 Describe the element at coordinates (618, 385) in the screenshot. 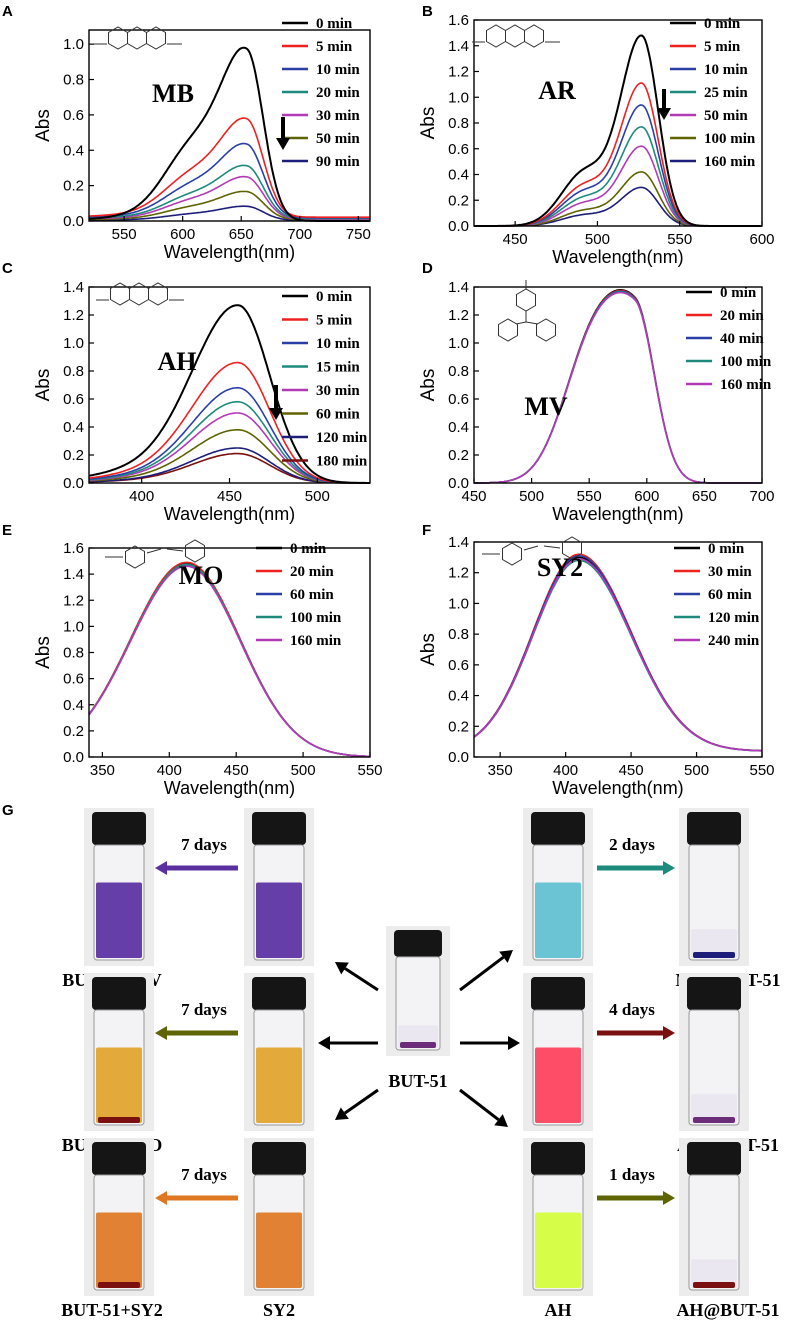

I see `plot-frame` at that location.